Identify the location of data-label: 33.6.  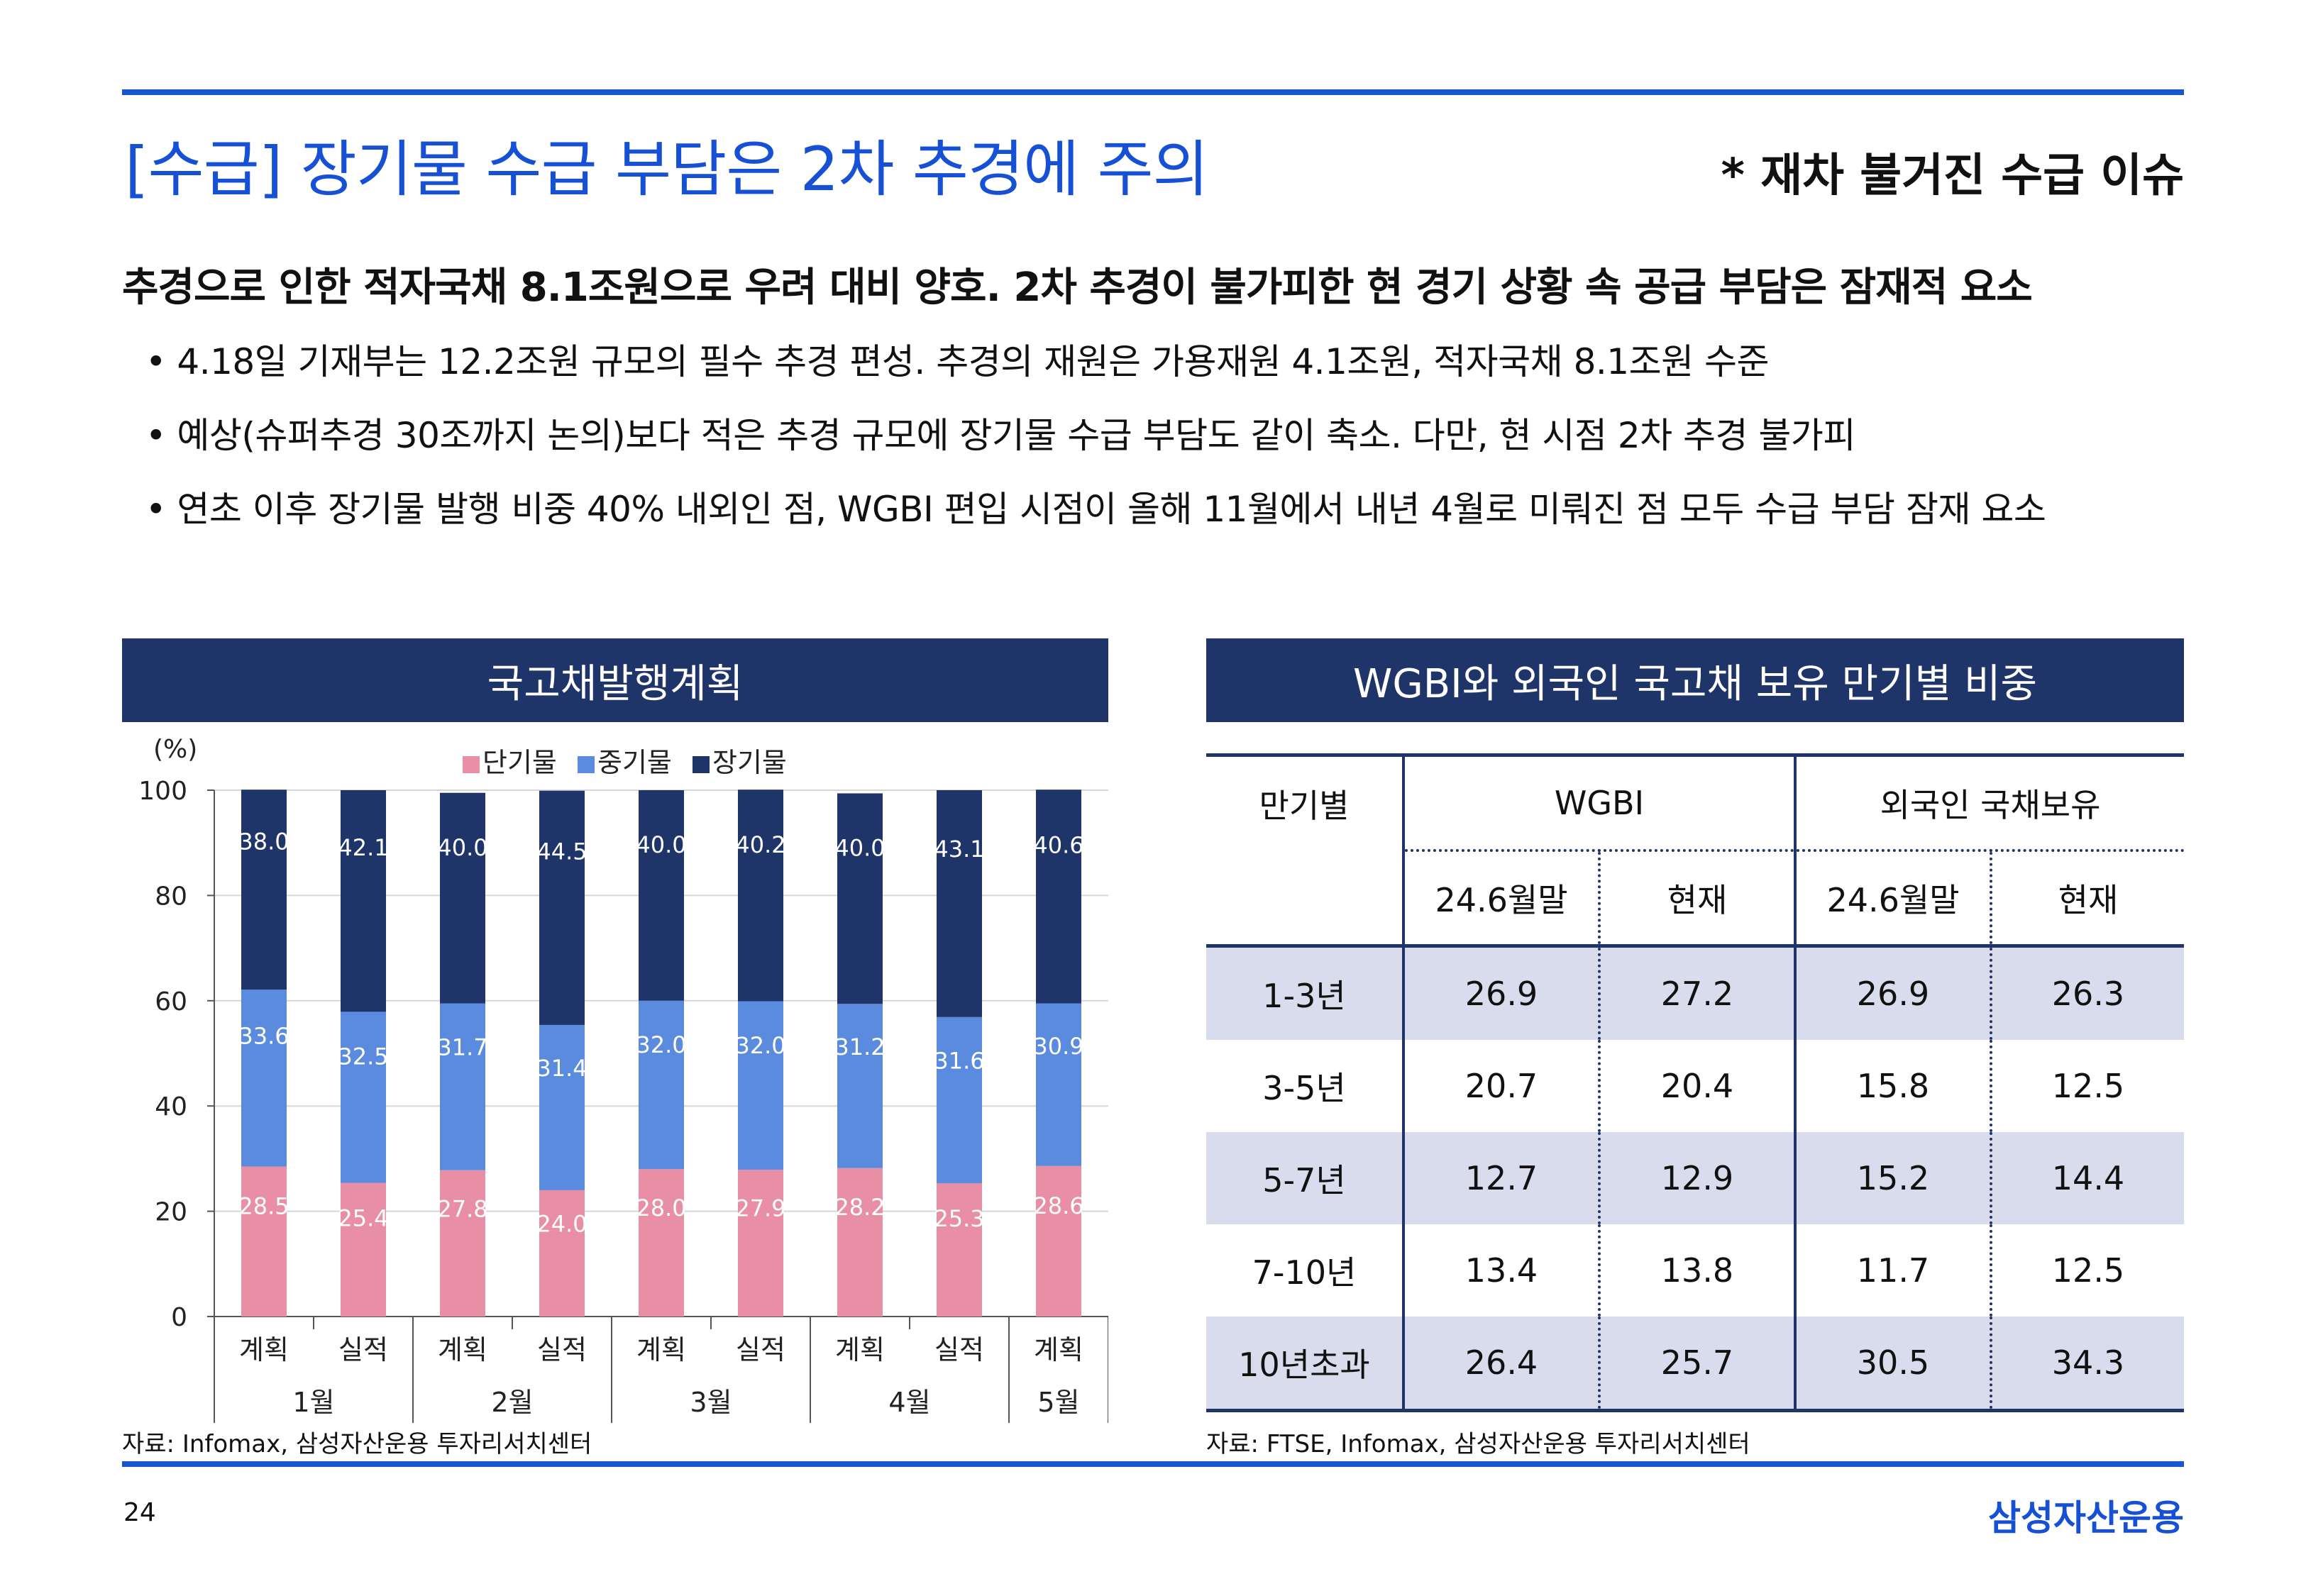
(263, 1036).